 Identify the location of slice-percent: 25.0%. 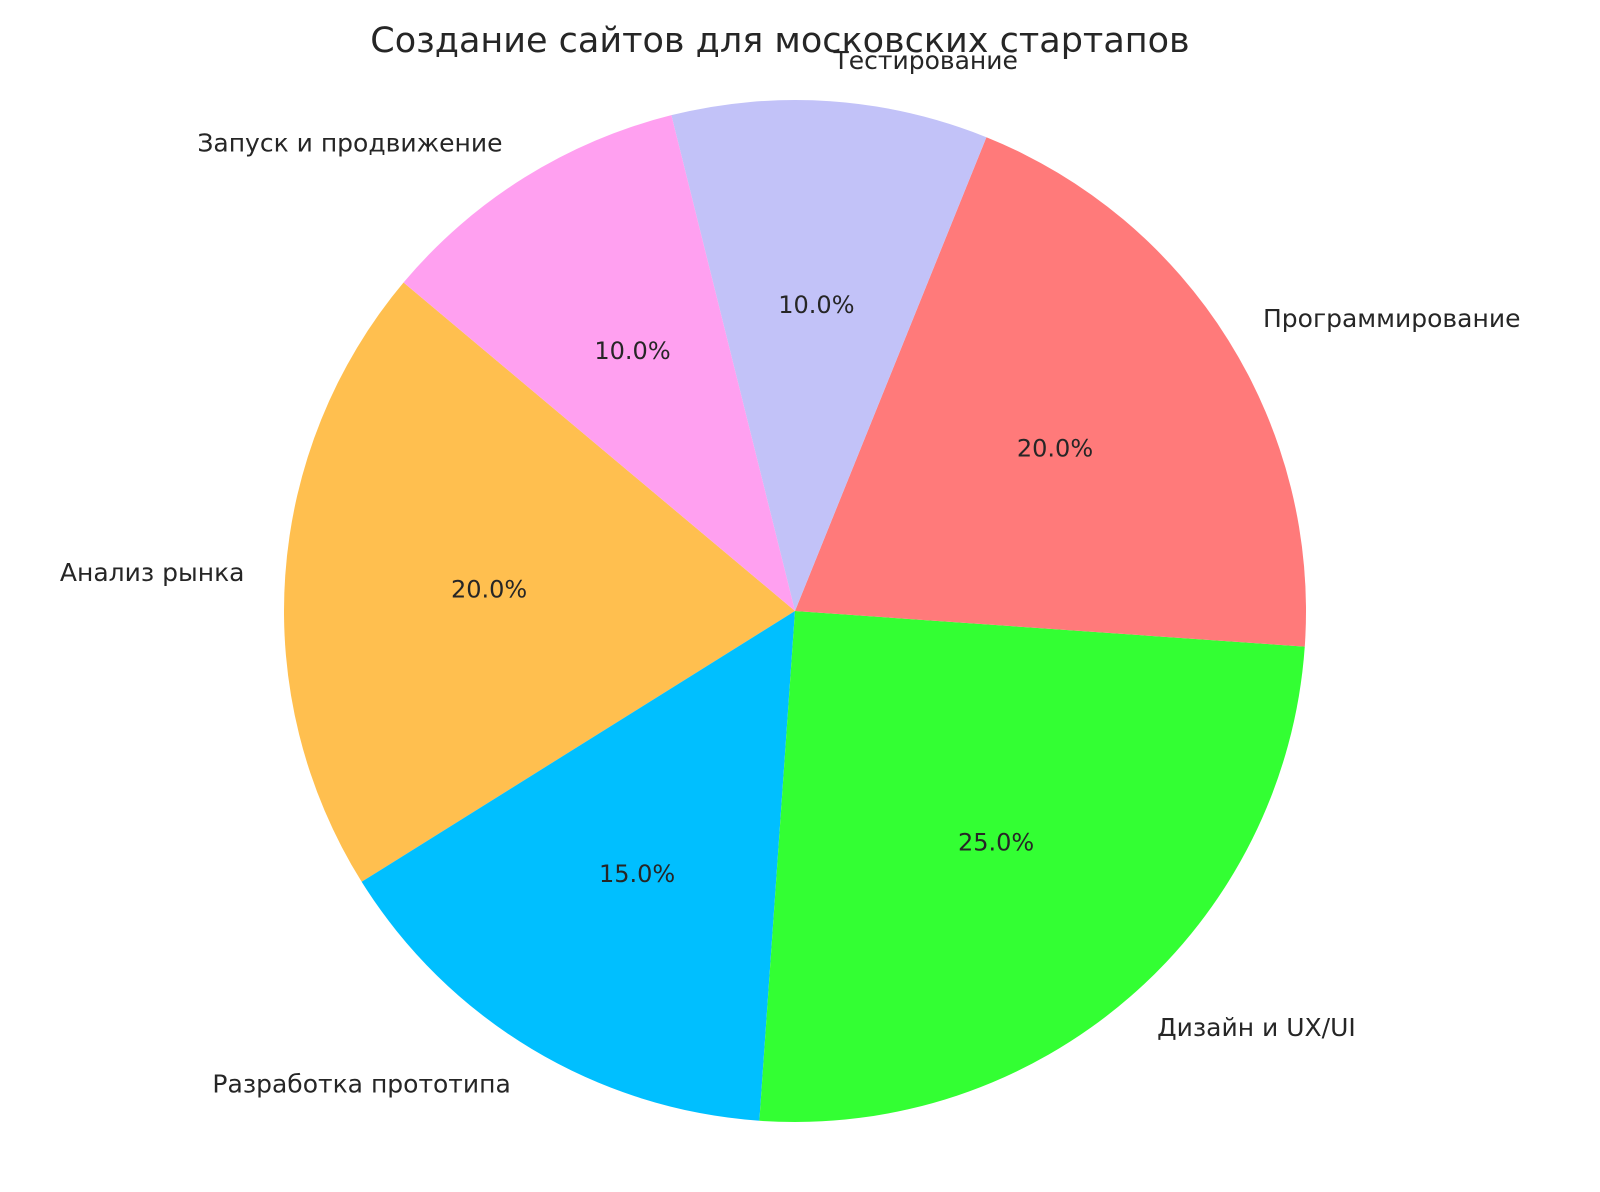
(996, 842).